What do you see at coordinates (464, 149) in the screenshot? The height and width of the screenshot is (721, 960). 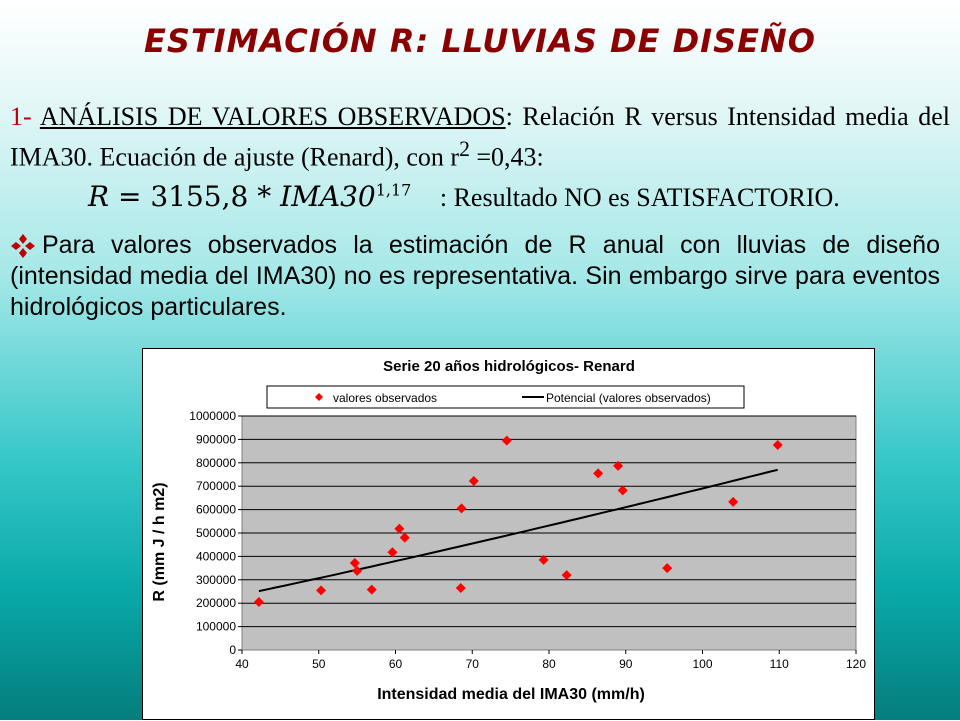 I see `r-squared-superscript: 2` at bounding box center [464, 149].